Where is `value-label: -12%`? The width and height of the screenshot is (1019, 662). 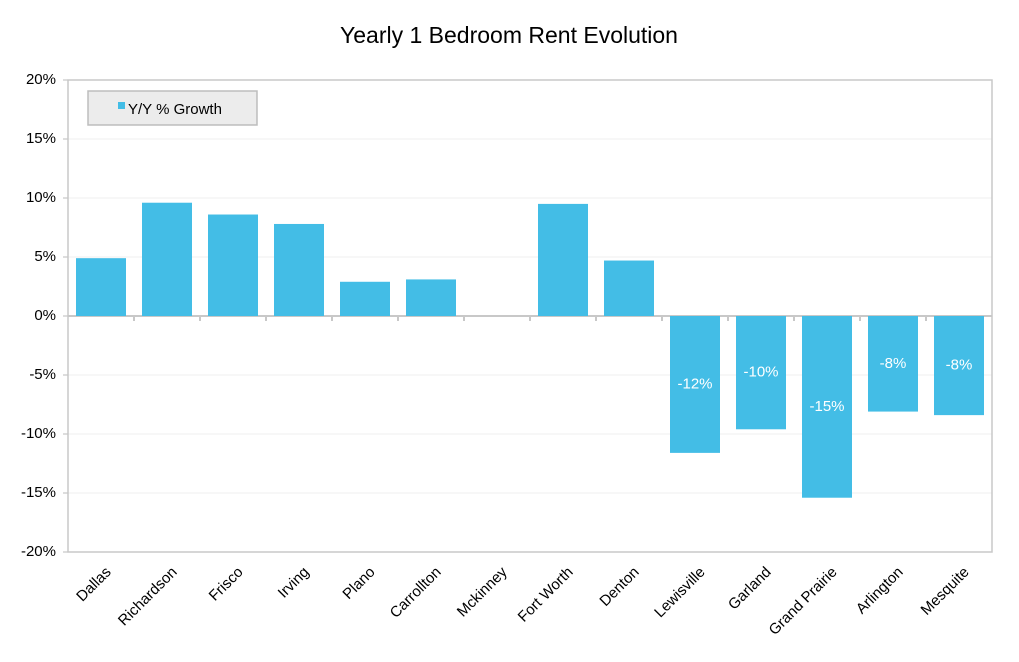
value-label: -12% is located at coordinates (694, 383).